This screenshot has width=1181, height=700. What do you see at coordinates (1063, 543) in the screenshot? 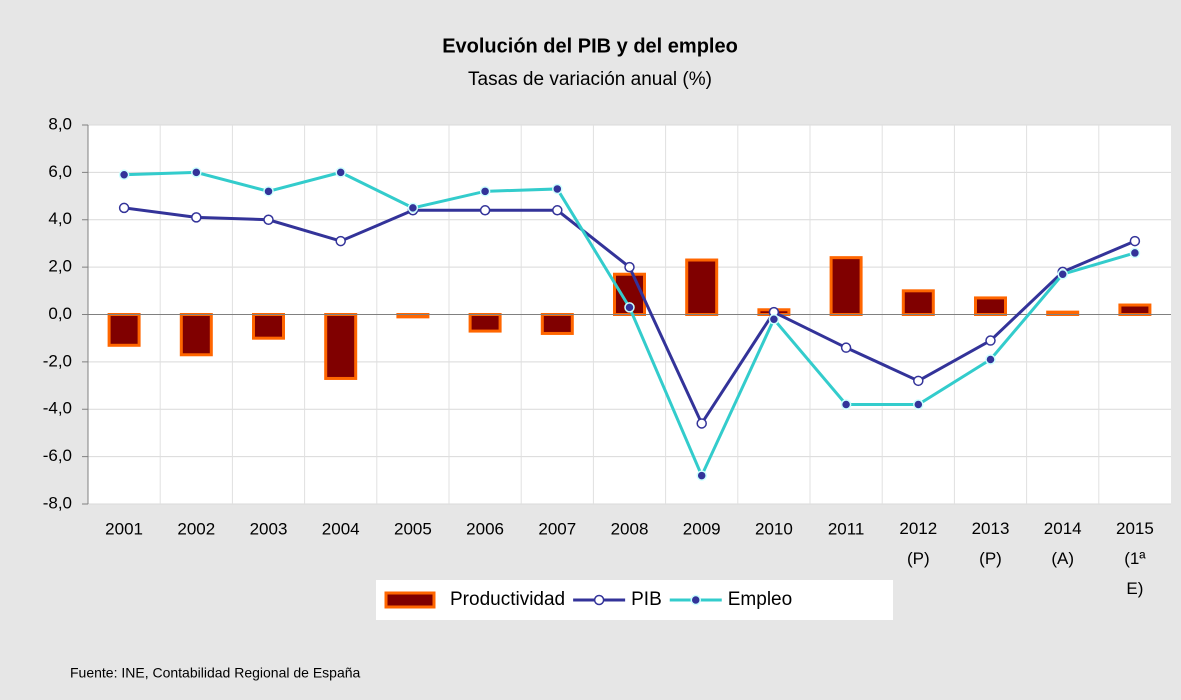
I see `x-tick-label: 2014 (A)` at bounding box center [1063, 543].